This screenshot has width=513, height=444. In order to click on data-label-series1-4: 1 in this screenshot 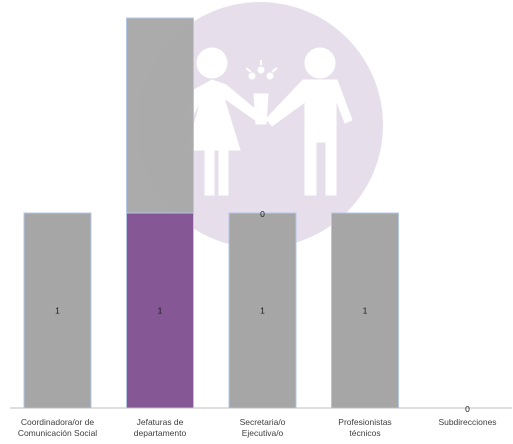, I will do `click(365, 311)`.